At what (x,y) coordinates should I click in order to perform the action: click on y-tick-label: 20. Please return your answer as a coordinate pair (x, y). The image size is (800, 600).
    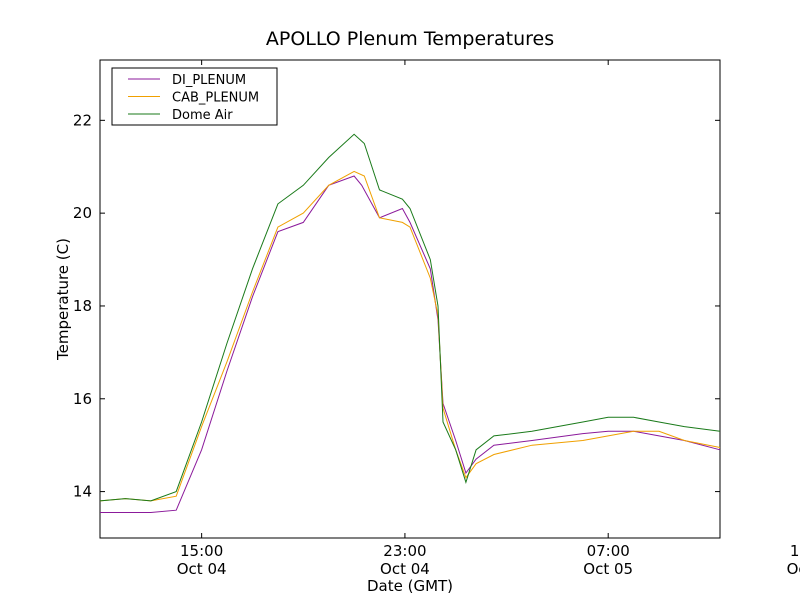
    Looking at the image, I should click on (82, 213).